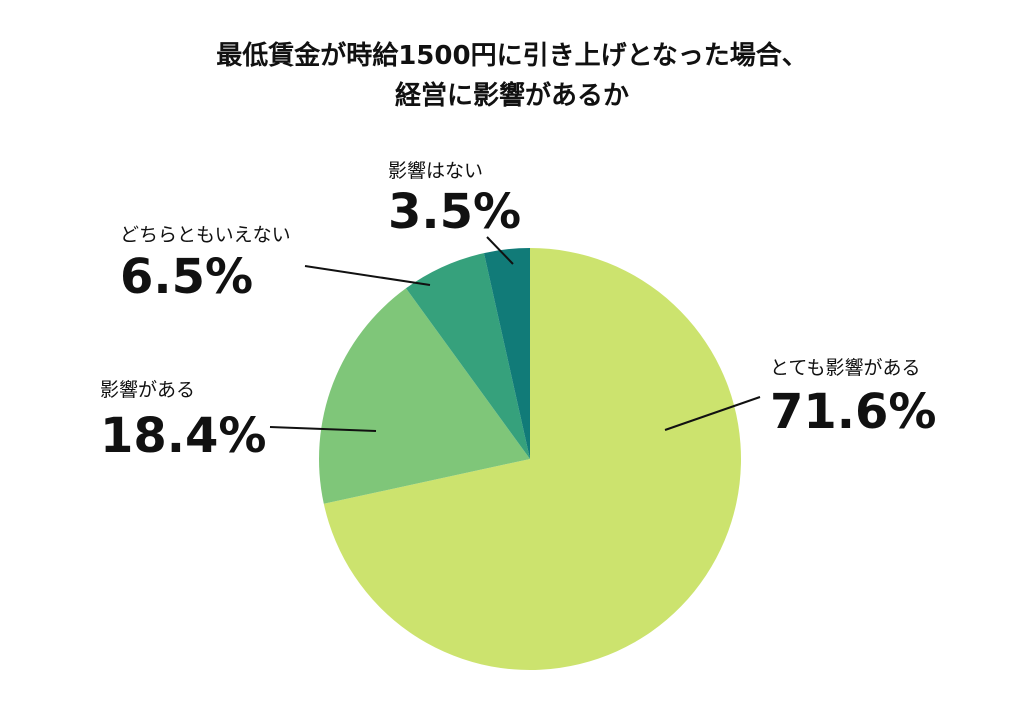 The height and width of the screenshot is (708, 1024). What do you see at coordinates (853, 412) in the screenshot?
I see `slice-value-1: 71.6%` at bounding box center [853, 412].